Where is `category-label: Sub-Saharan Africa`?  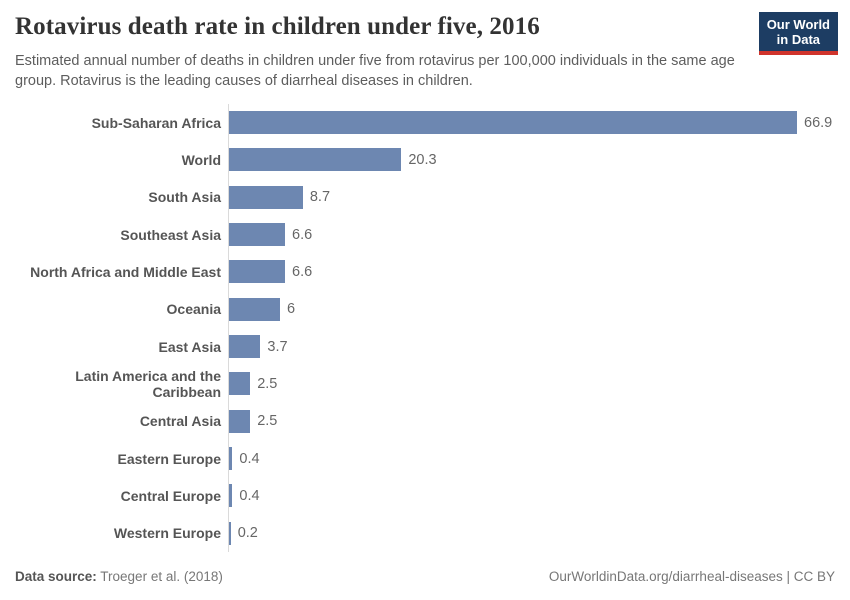 category-label: Sub-Saharan Africa is located at coordinates (156, 122).